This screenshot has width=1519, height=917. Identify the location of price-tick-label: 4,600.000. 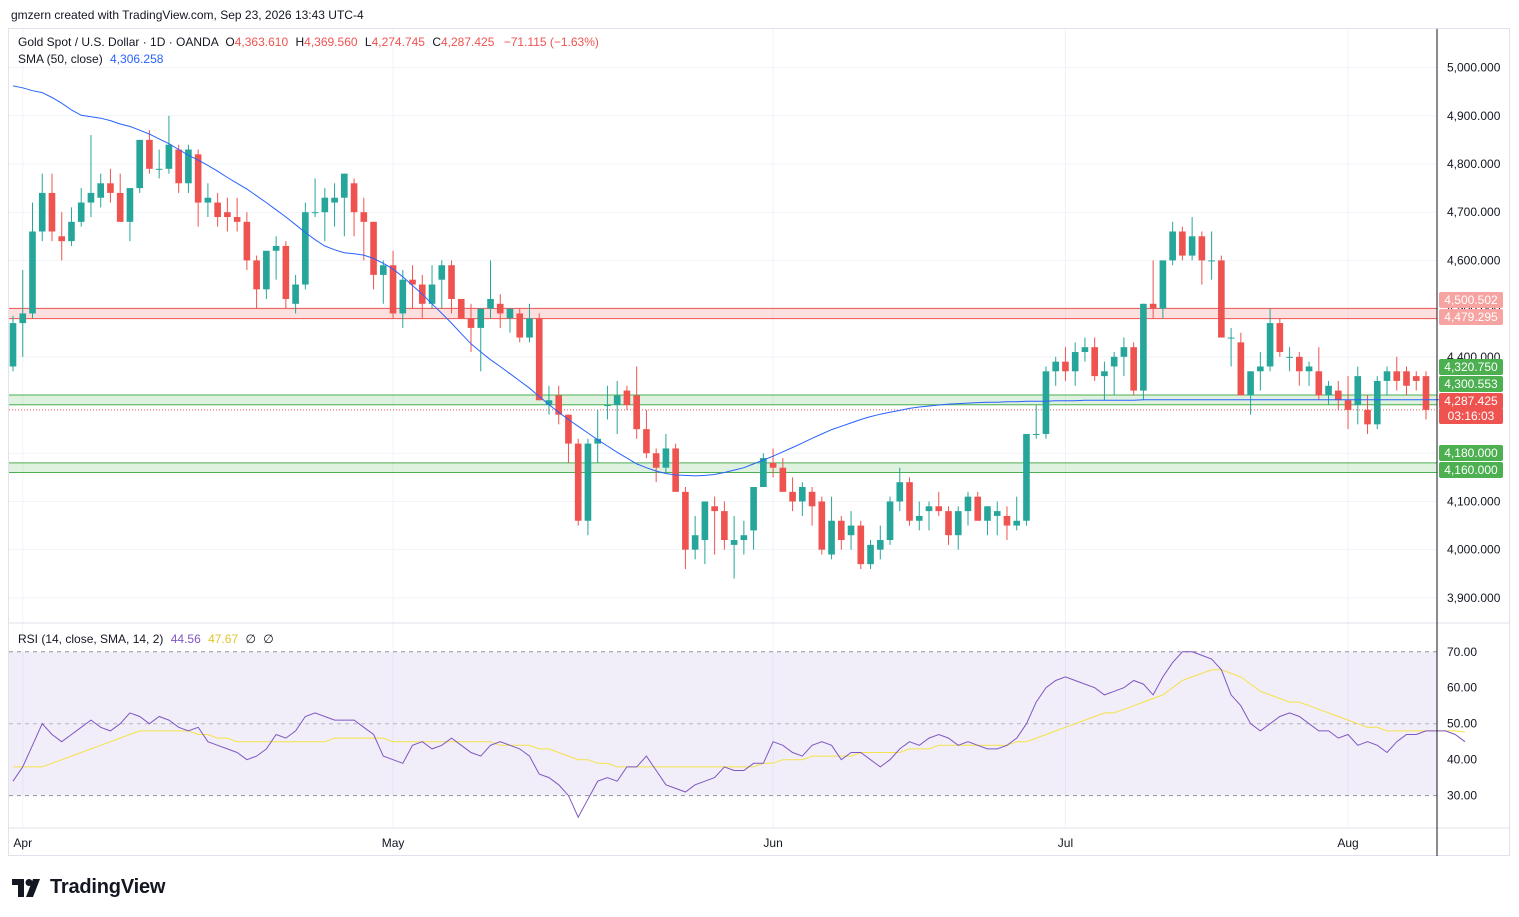
(1474, 260).